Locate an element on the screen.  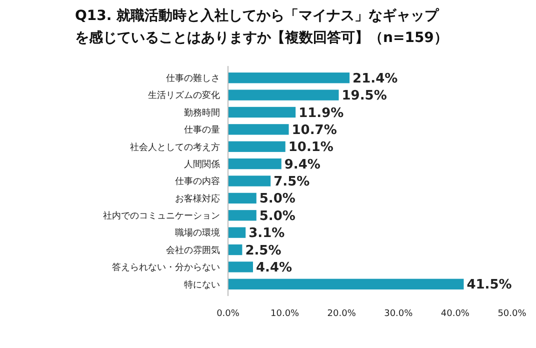
x-tick-label: 10.0% is located at coordinates (285, 314).